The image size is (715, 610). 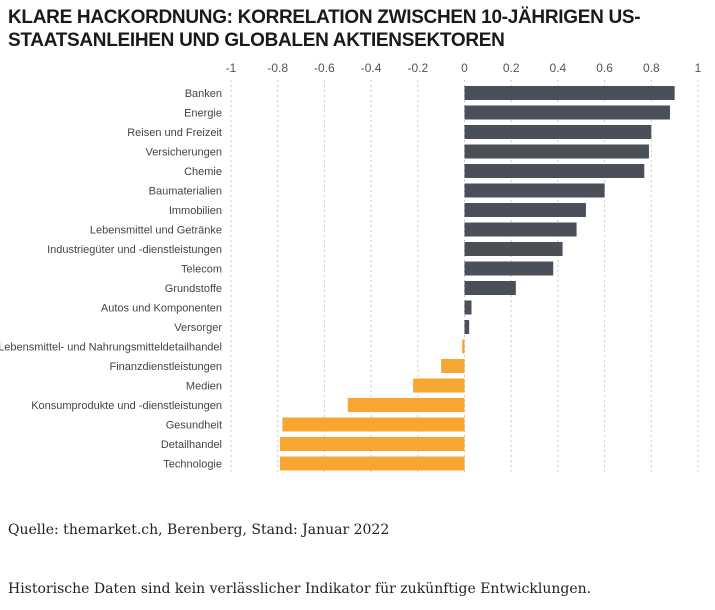 What do you see at coordinates (651, 68) in the screenshot?
I see `x-tick-label: 0.8` at bounding box center [651, 68].